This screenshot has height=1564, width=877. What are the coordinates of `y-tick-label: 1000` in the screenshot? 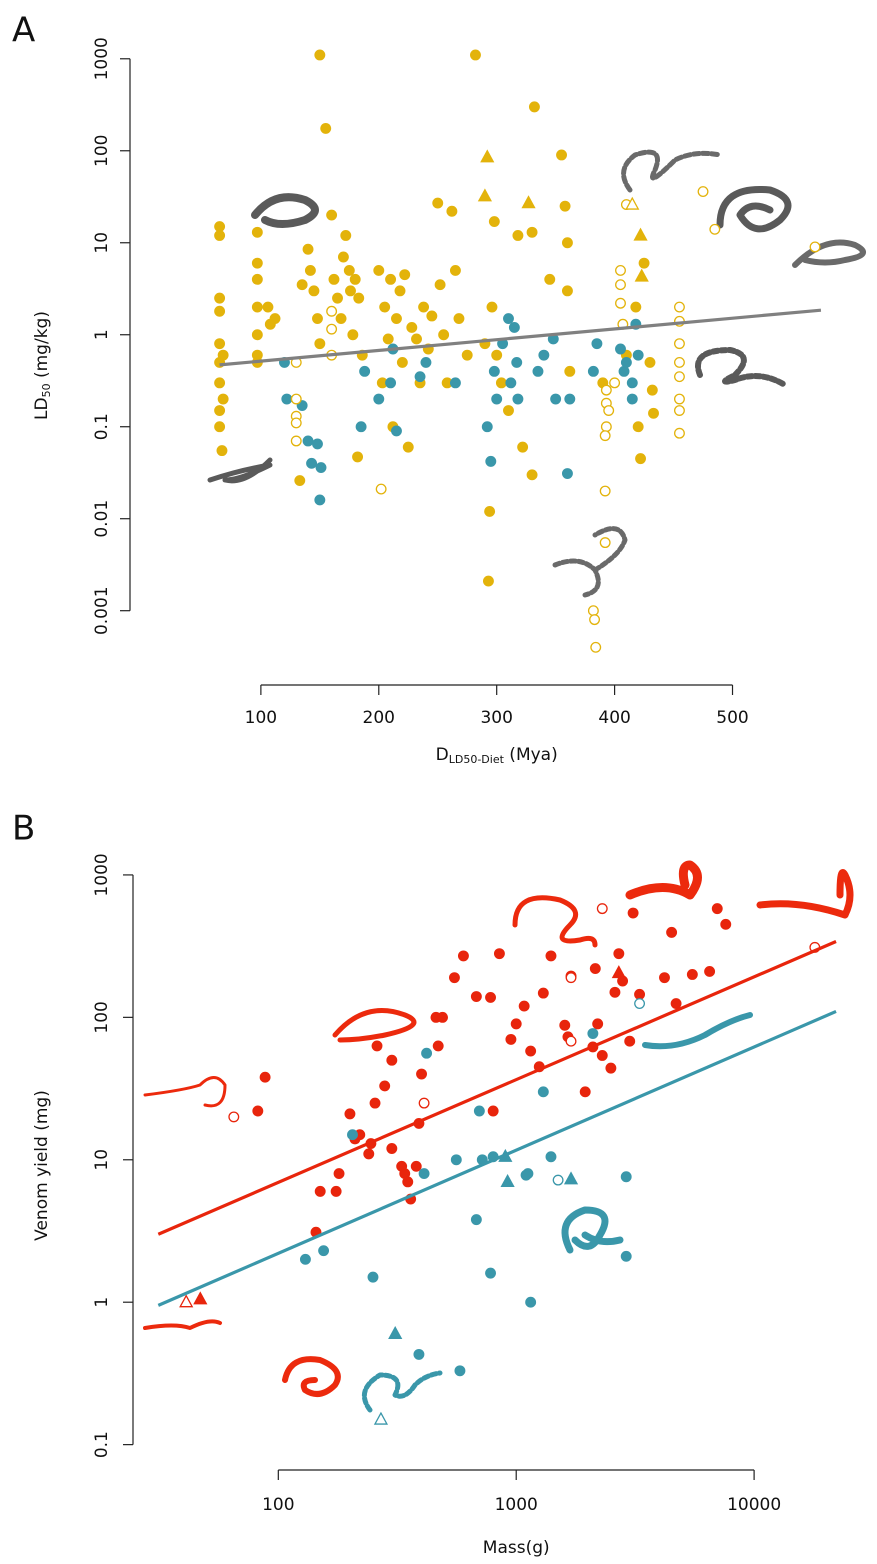 It's located at (102, 58).